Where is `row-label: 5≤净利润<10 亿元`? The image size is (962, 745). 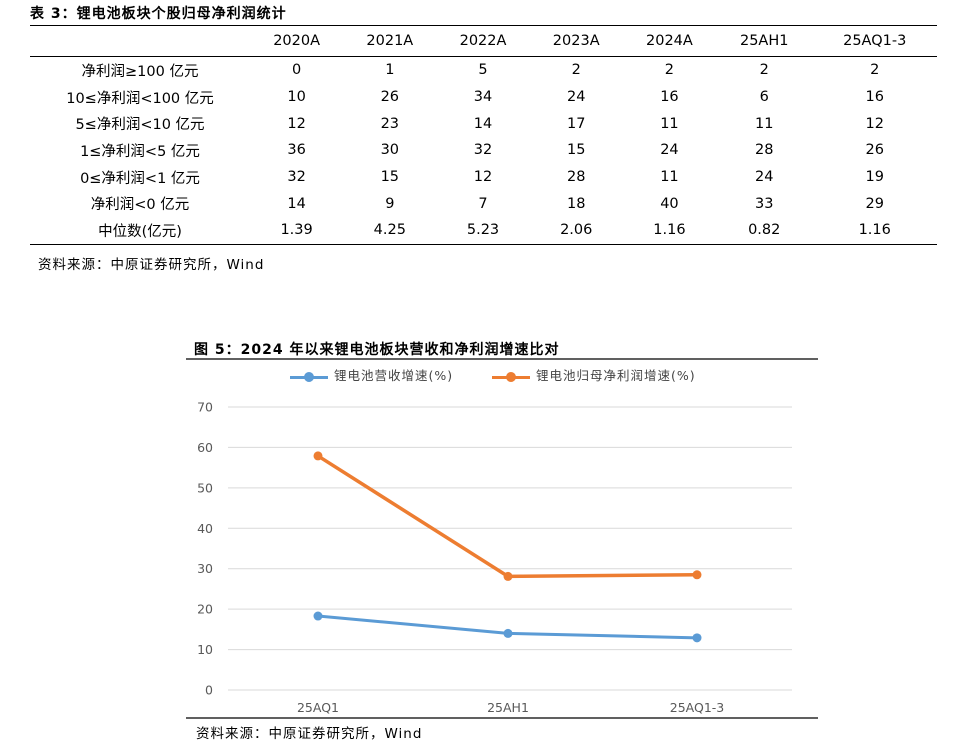 row-label: 5≤净利润<10 亿元 is located at coordinates (140, 125).